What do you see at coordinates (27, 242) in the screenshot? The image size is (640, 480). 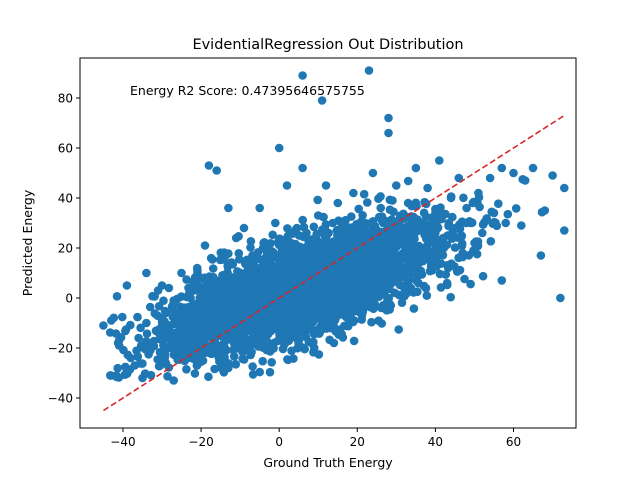 I see `y-axis-label: Predicted Energy` at bounding box center [27, 242].